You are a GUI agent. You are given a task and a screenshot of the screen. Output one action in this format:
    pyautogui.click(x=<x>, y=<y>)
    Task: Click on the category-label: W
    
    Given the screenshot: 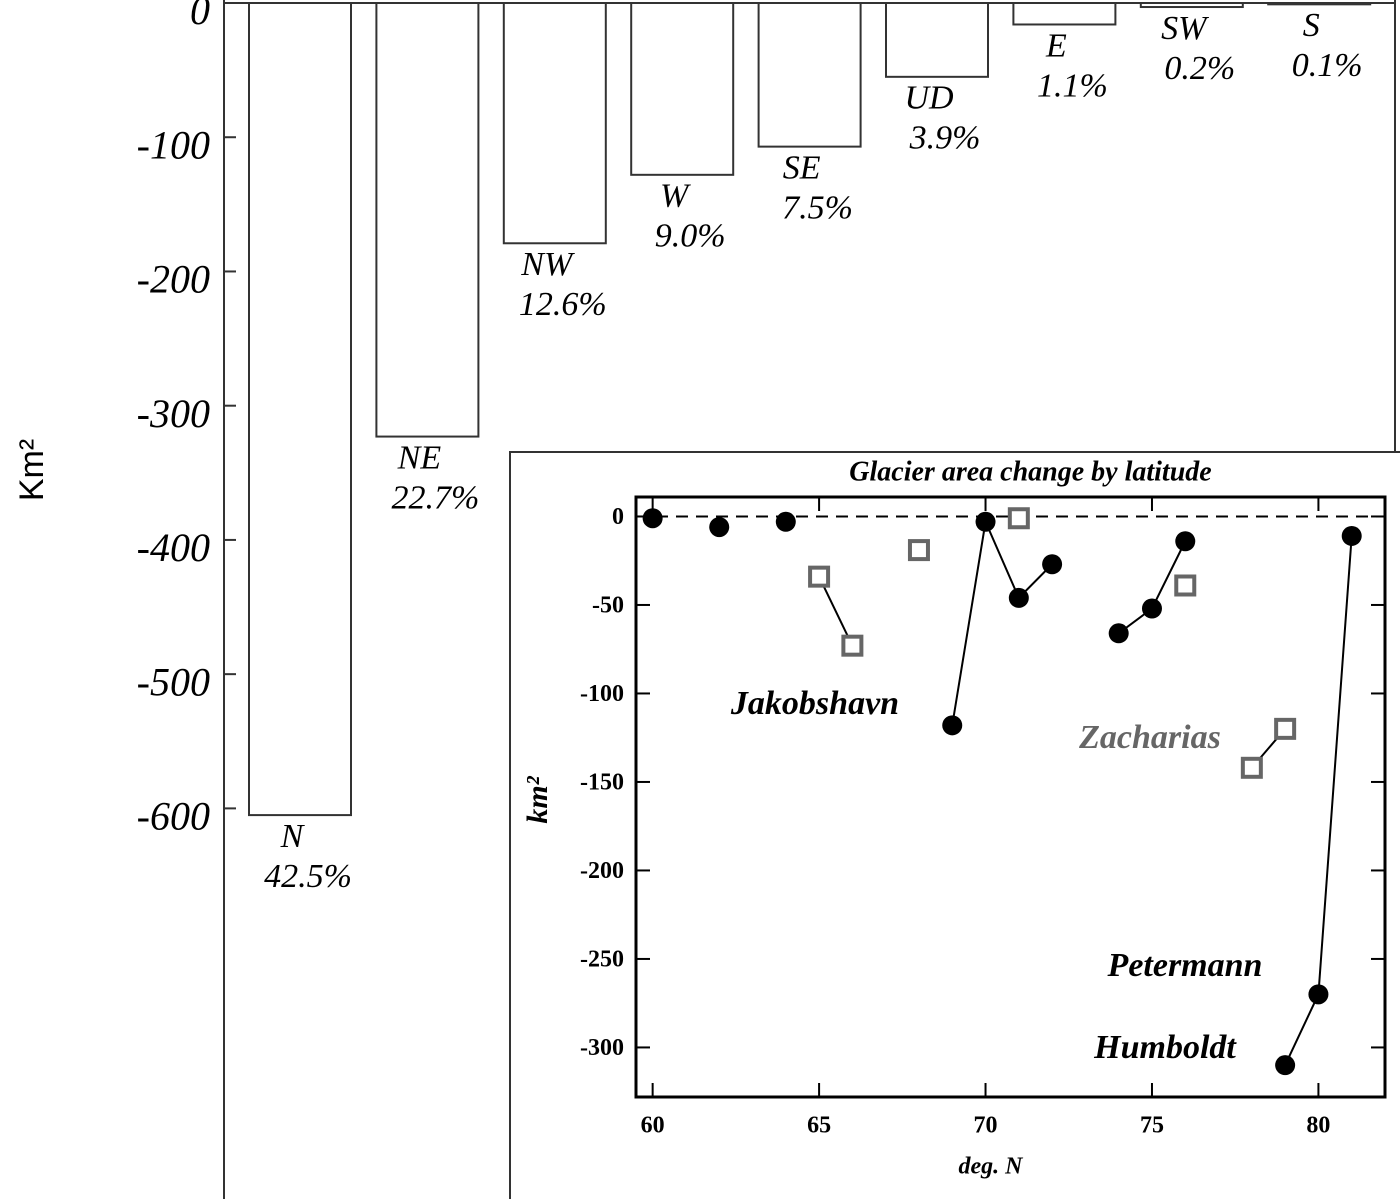 What is the action you would take?
    pyautogui.click(x=675, y=196)
    